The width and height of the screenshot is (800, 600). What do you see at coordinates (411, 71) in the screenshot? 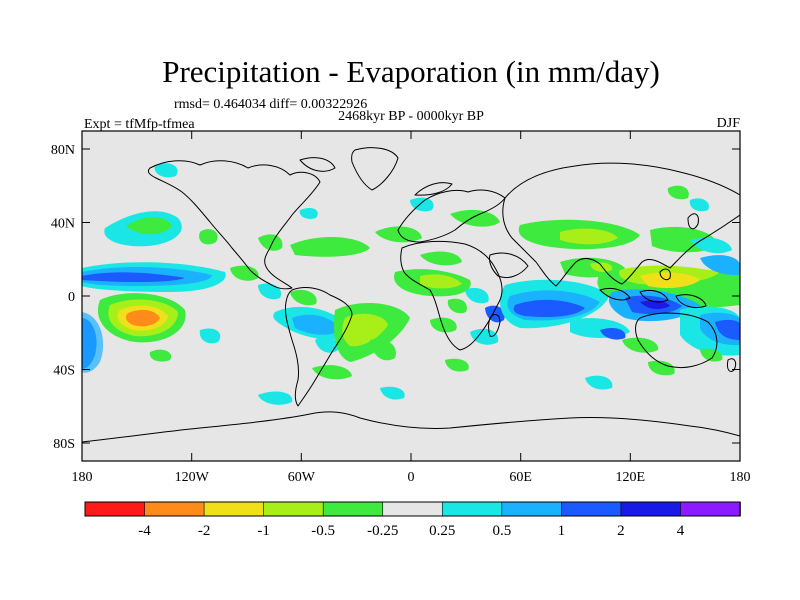
I see `figure-title: Precipitation - Evaporation (in mm/day)` at bounding box center [411, 71].